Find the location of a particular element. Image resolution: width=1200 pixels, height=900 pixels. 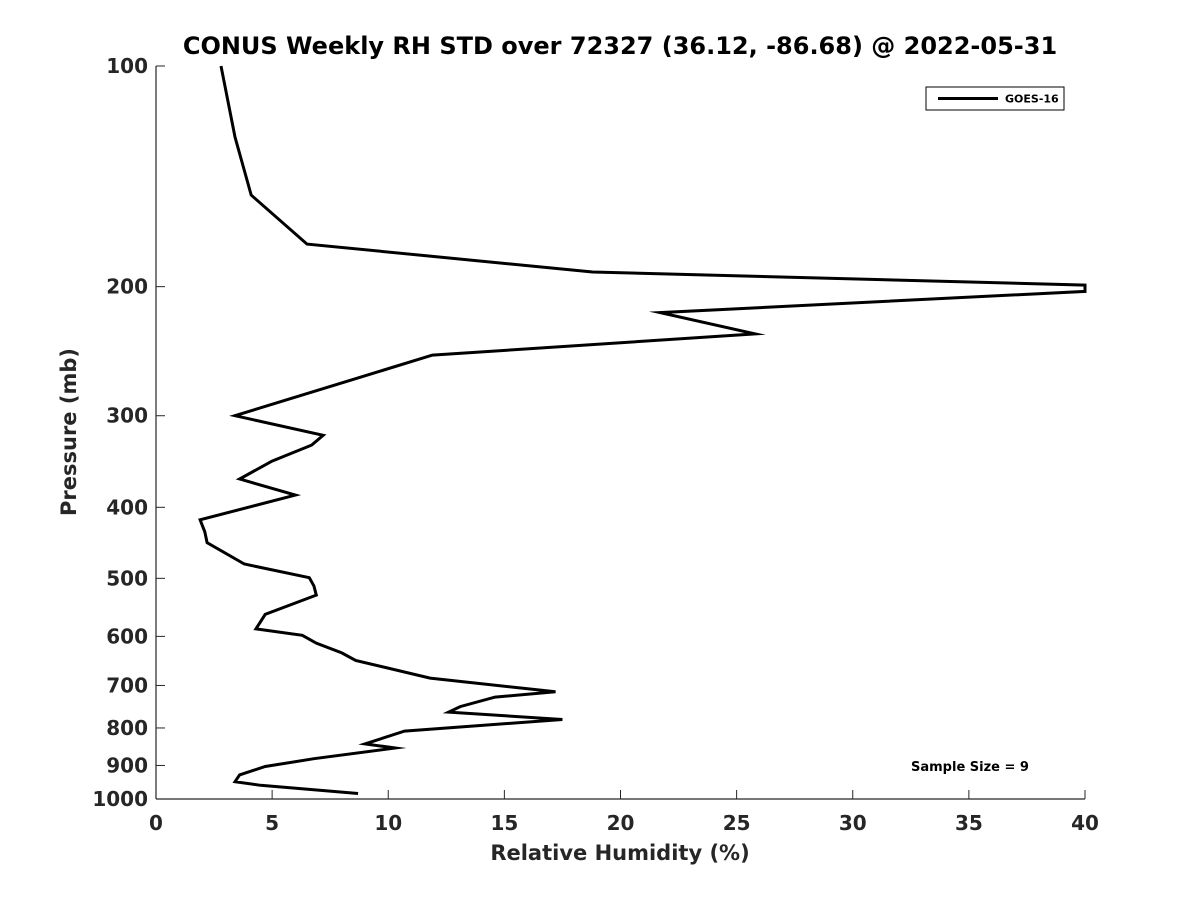

x-axis-label: Relative Humidity (%) is located at coordinates (619, 853).